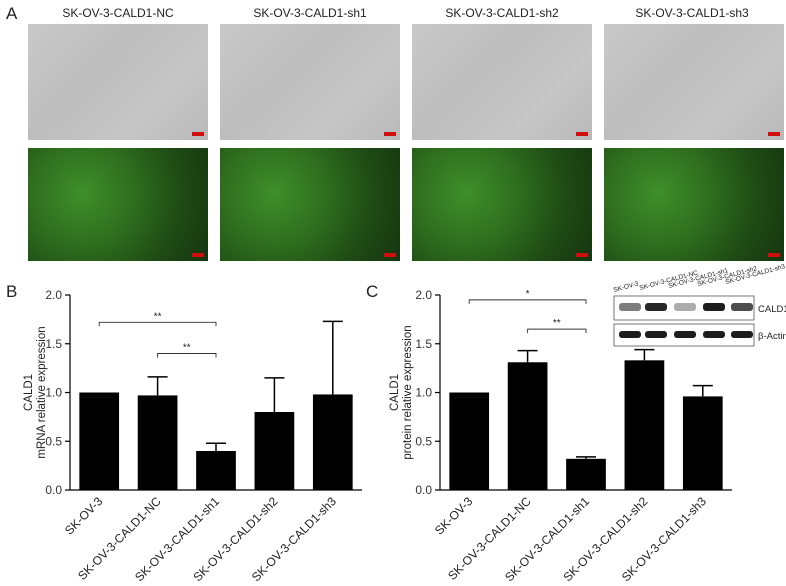 This screenshot has width=786, height=586. Describe the element at coordinates (408, 392) in the screenshot. I see `y-axis-label: protein relative expression` at that location.